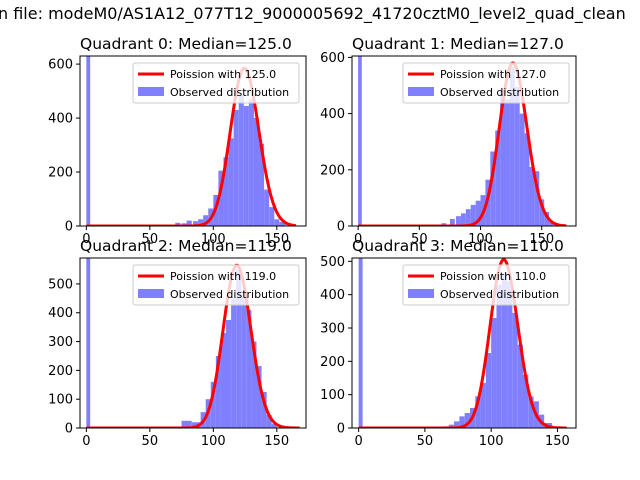 This screenshot has width=640, height=480. I want to click on quadrant-0-ytick-label: 0, so click(69, 227).